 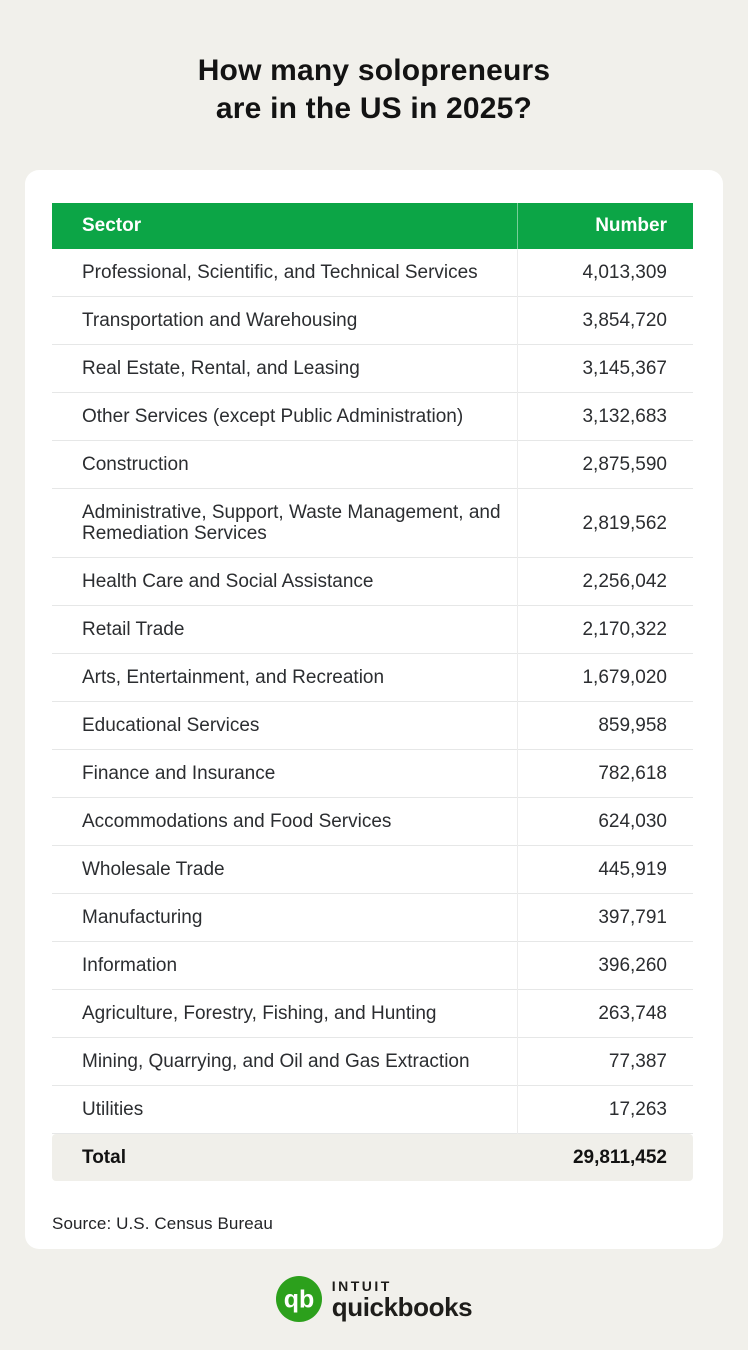 What do you see at coordinates (604, 416) in the screenshot?
I see `number-cell: 3,132,683` at bounding box center [604, 416].